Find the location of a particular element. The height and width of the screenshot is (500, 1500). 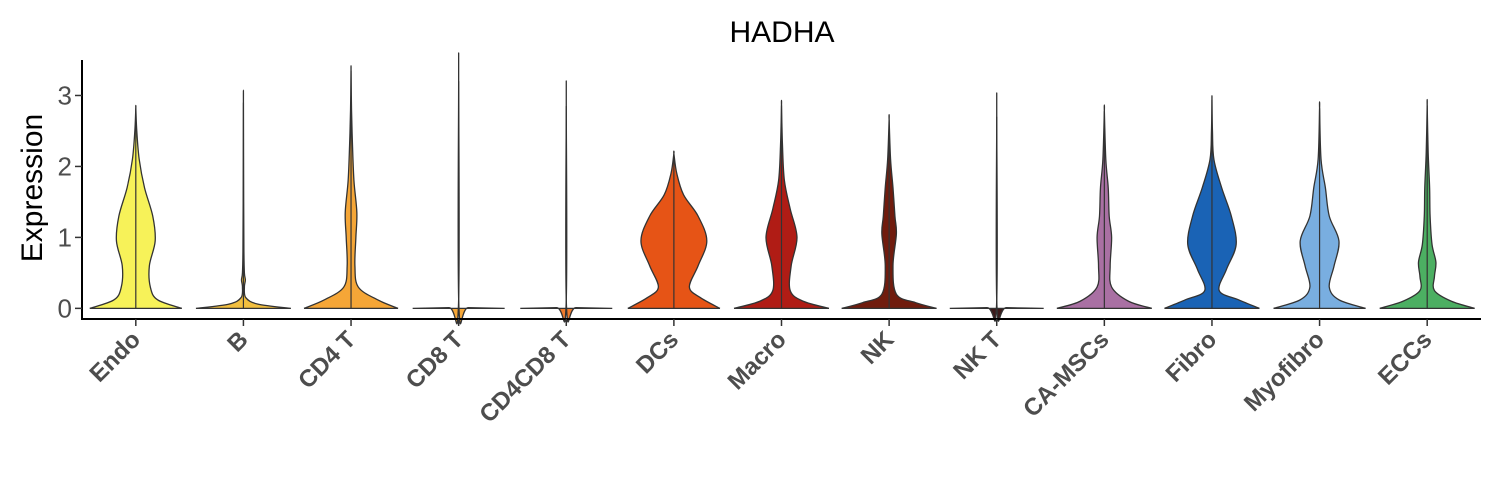

x-tick-label: CA-MSCs is located at coordinates (1066, 374).